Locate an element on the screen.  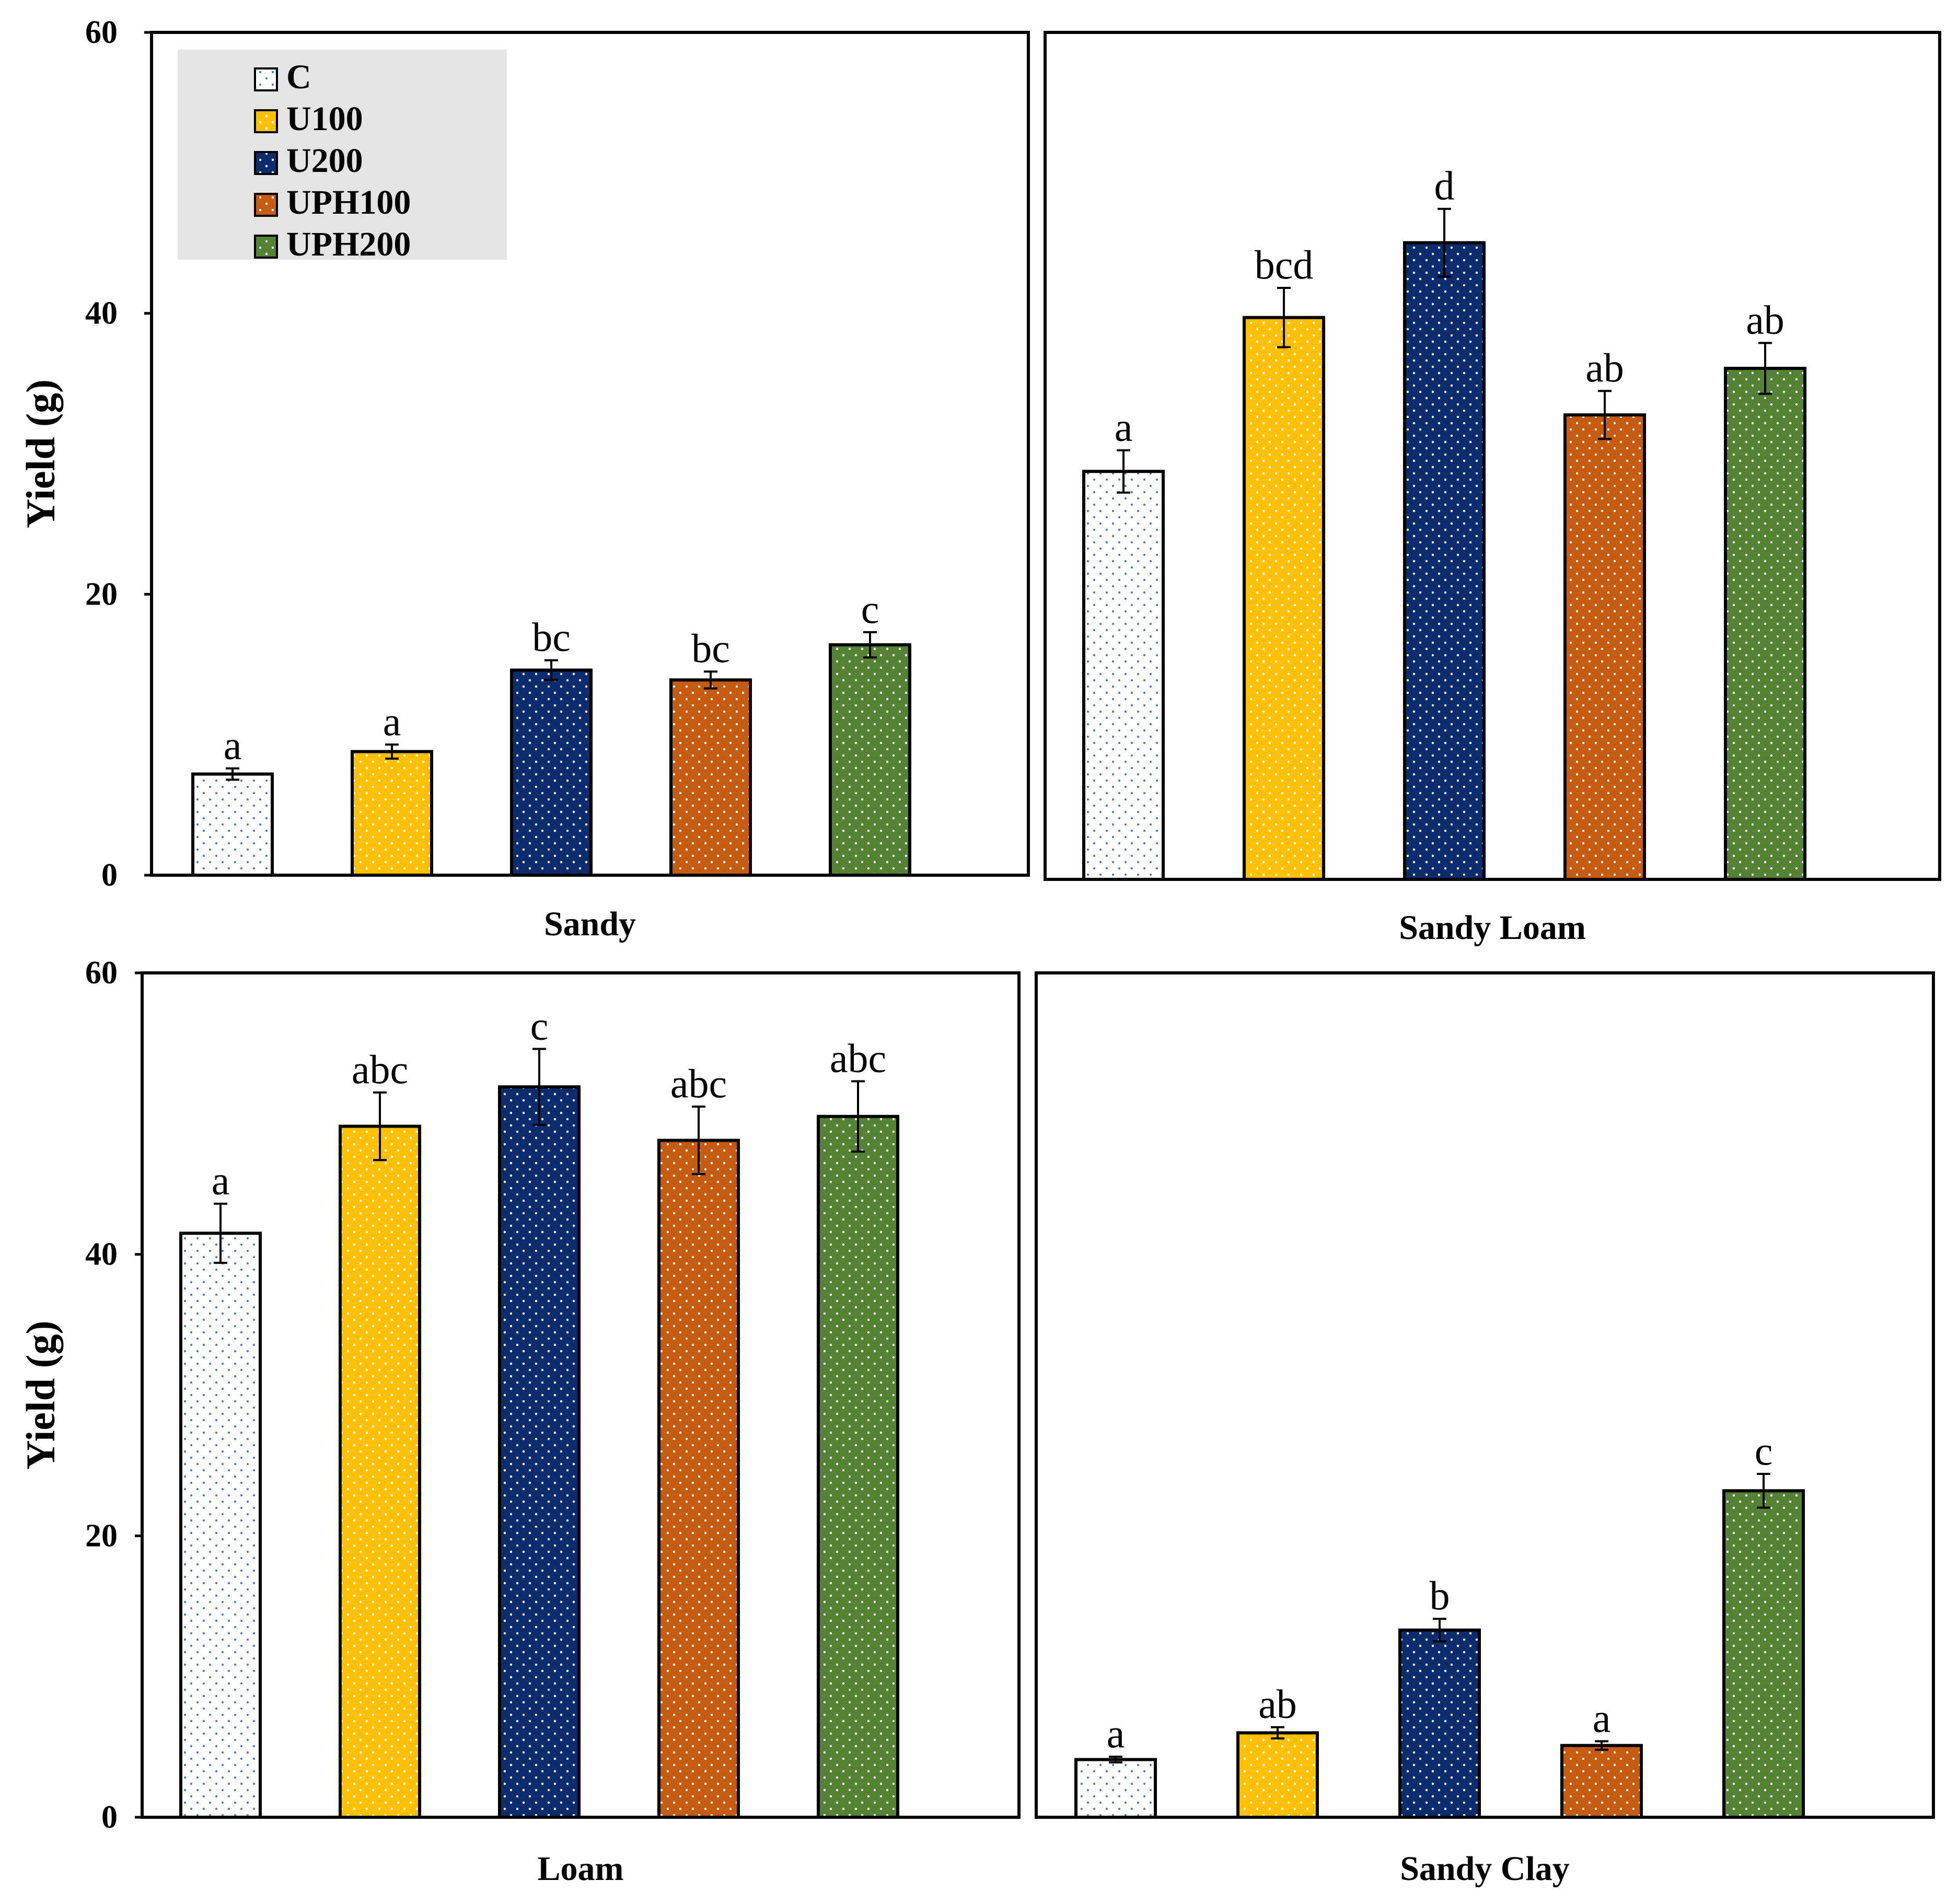
bar-series: a bcd d ab ab is located at coordinates (1444, 522).